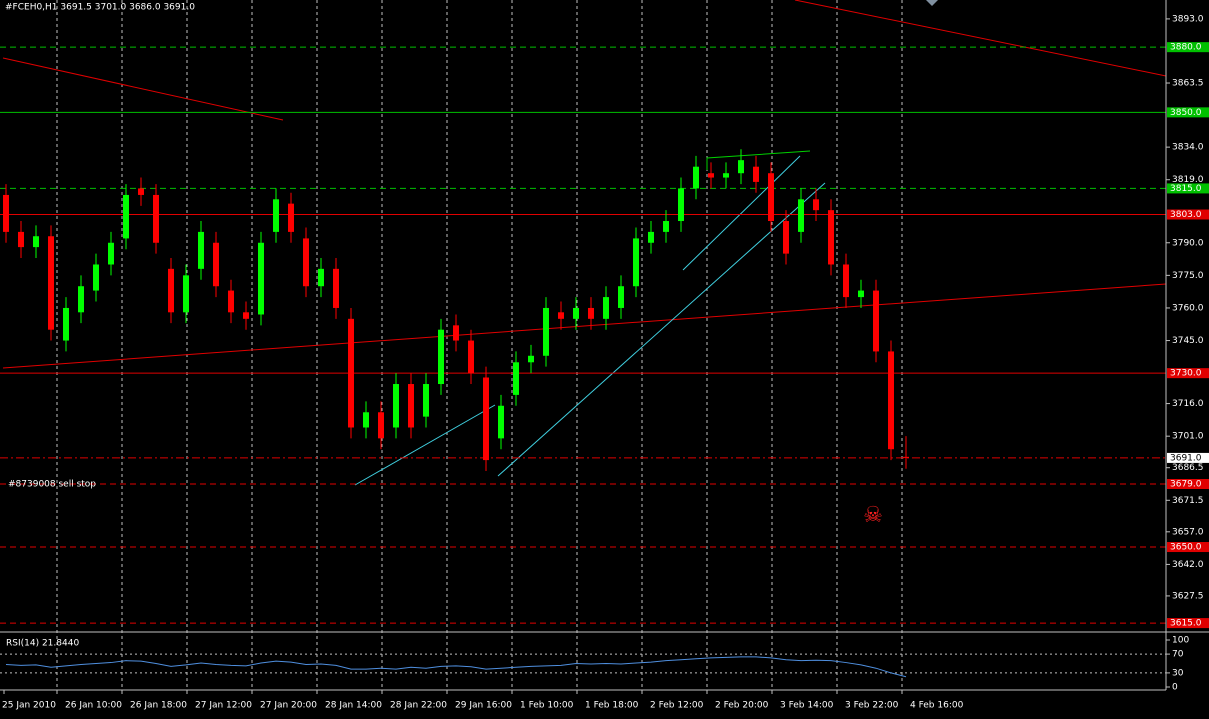  I want to click on x-tick-label: 2 Feb 12:00, so click(677, 706).